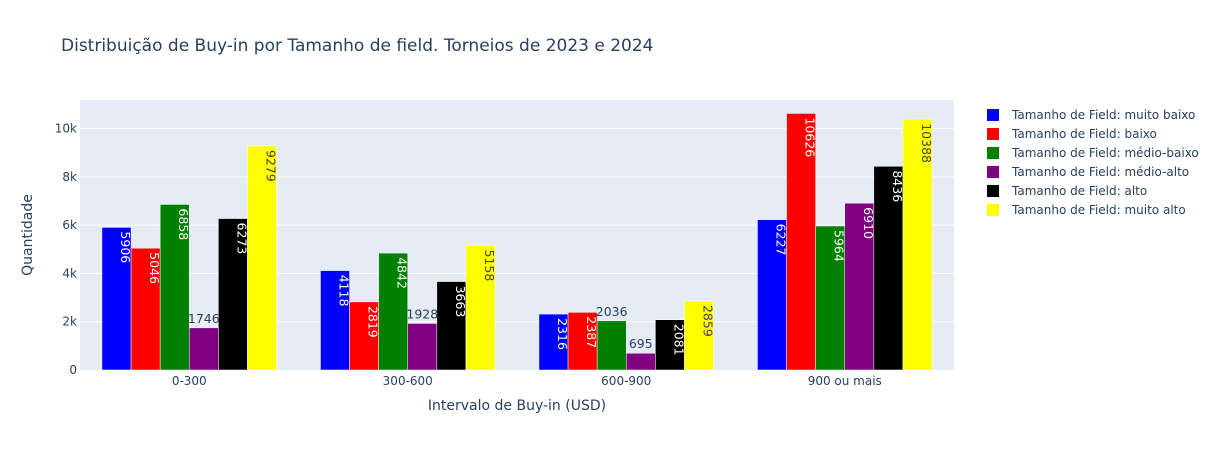  I want to click on y-tick-label: 10k, so click(66, 129).